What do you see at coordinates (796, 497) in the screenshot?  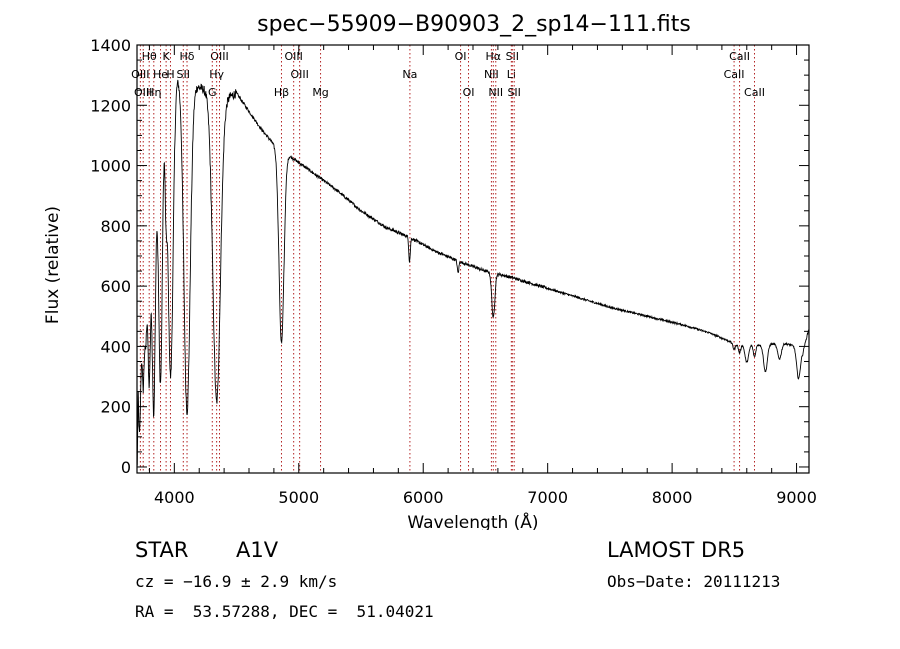 I see `x-tick-label-9000: 9000` at bounding box center [796, 497].